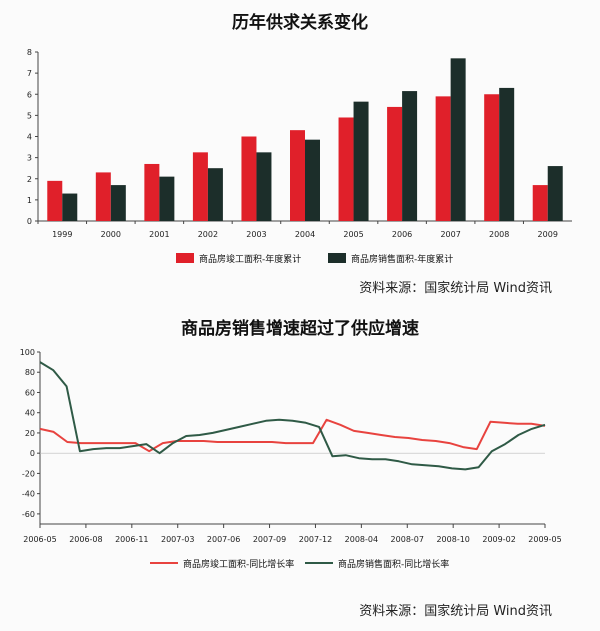  I want to click on y-tick-label: 2, so click(29, 179).